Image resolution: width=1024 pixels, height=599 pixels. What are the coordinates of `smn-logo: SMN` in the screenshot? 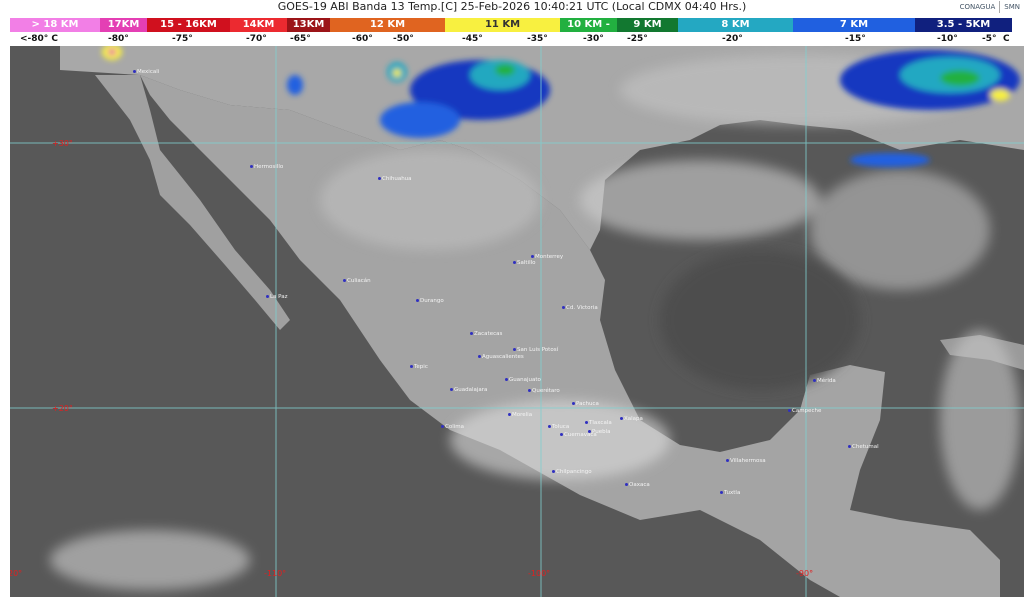 It's located at (1012, 7).